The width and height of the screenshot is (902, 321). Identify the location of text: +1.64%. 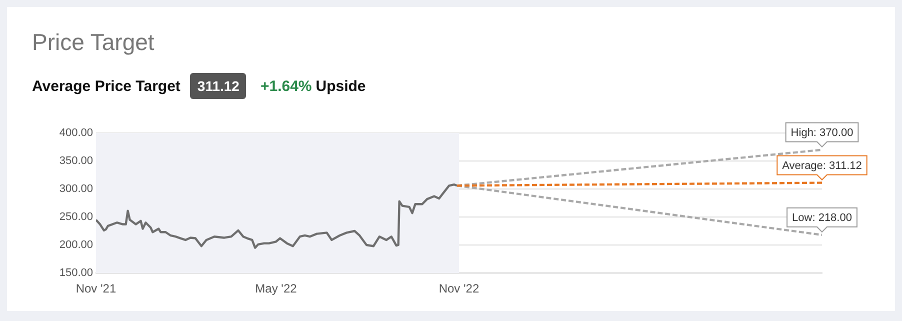
(286, 86).